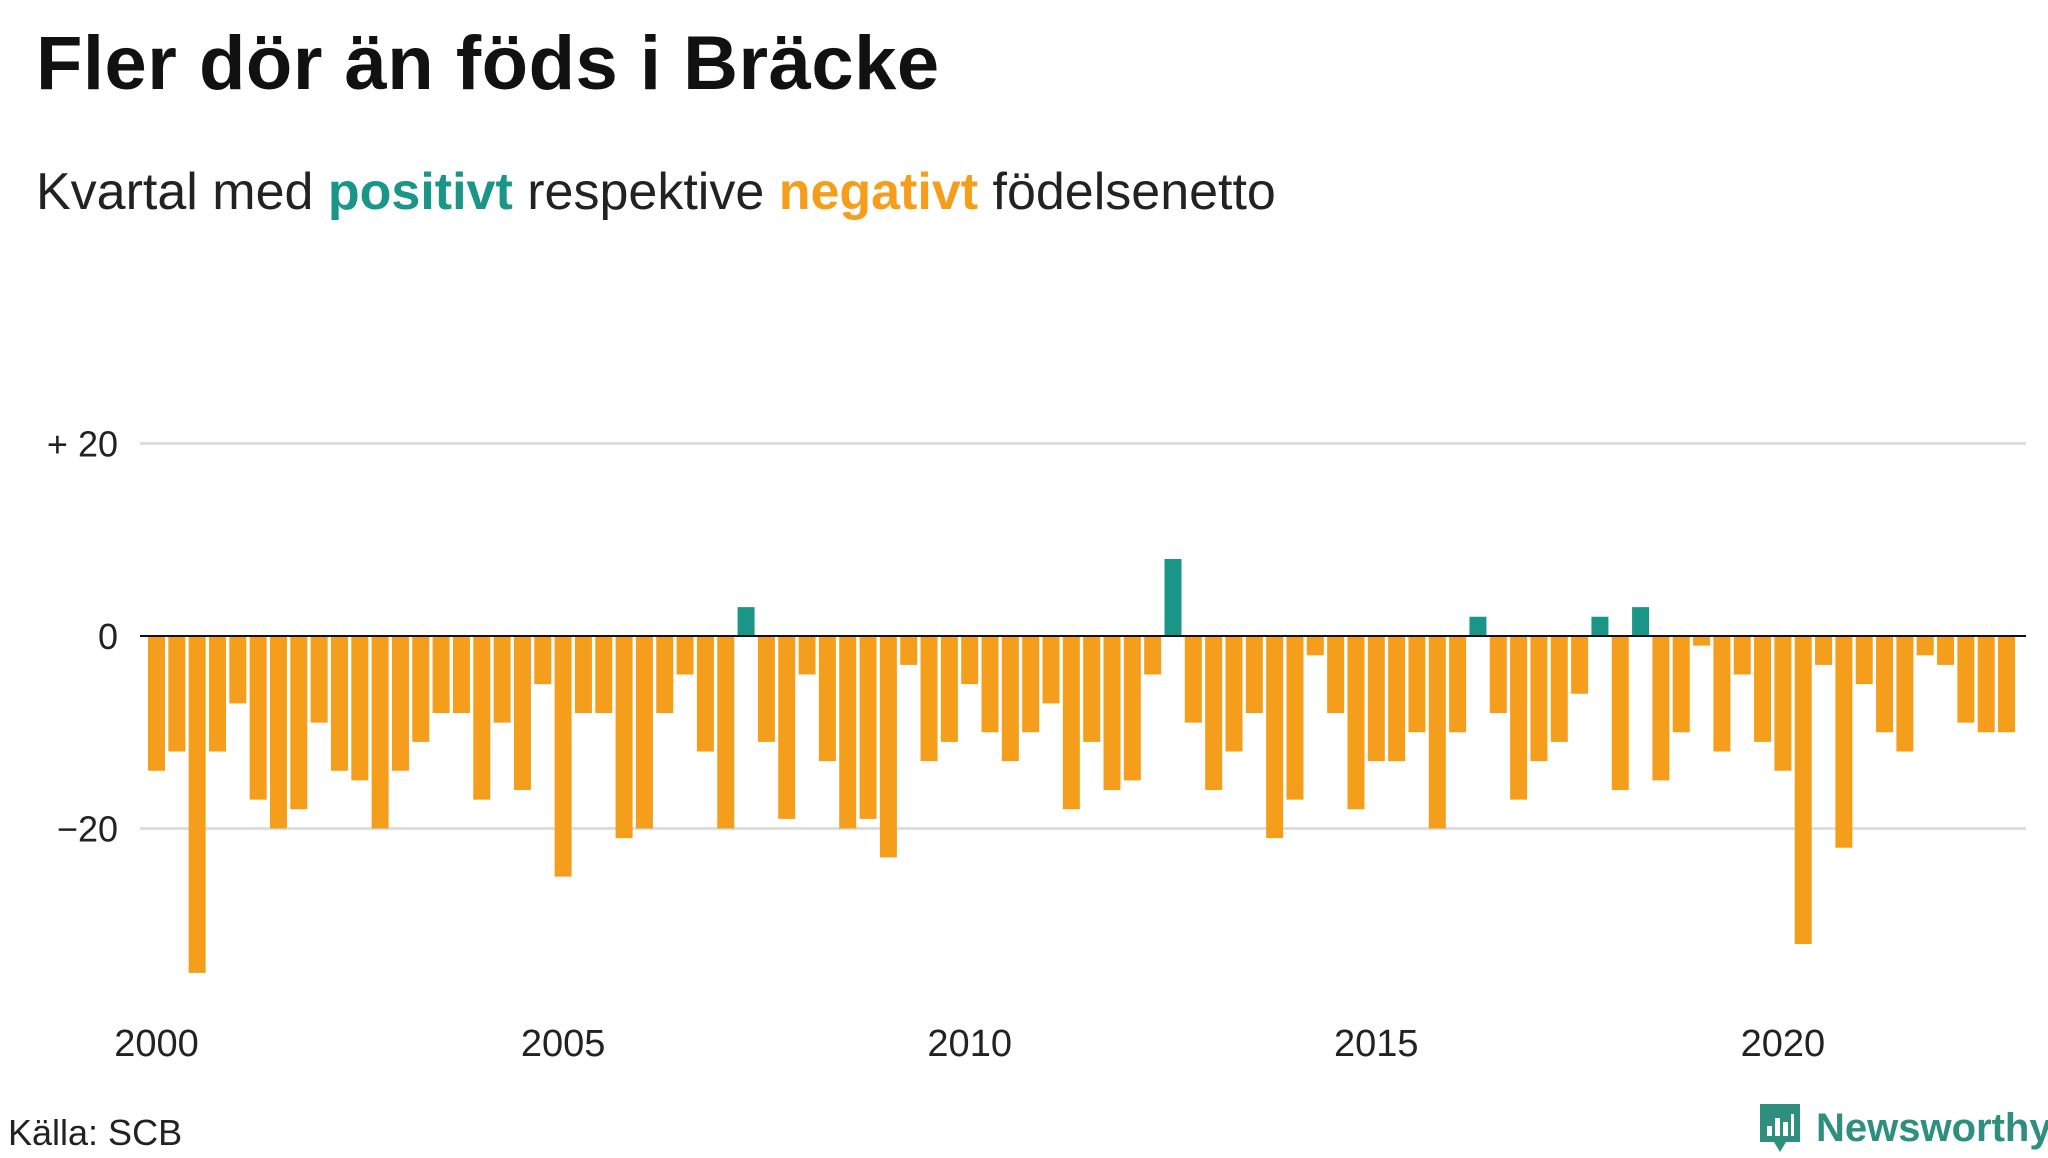  I want to click on y-tick-label: −20, so click(87, 829).